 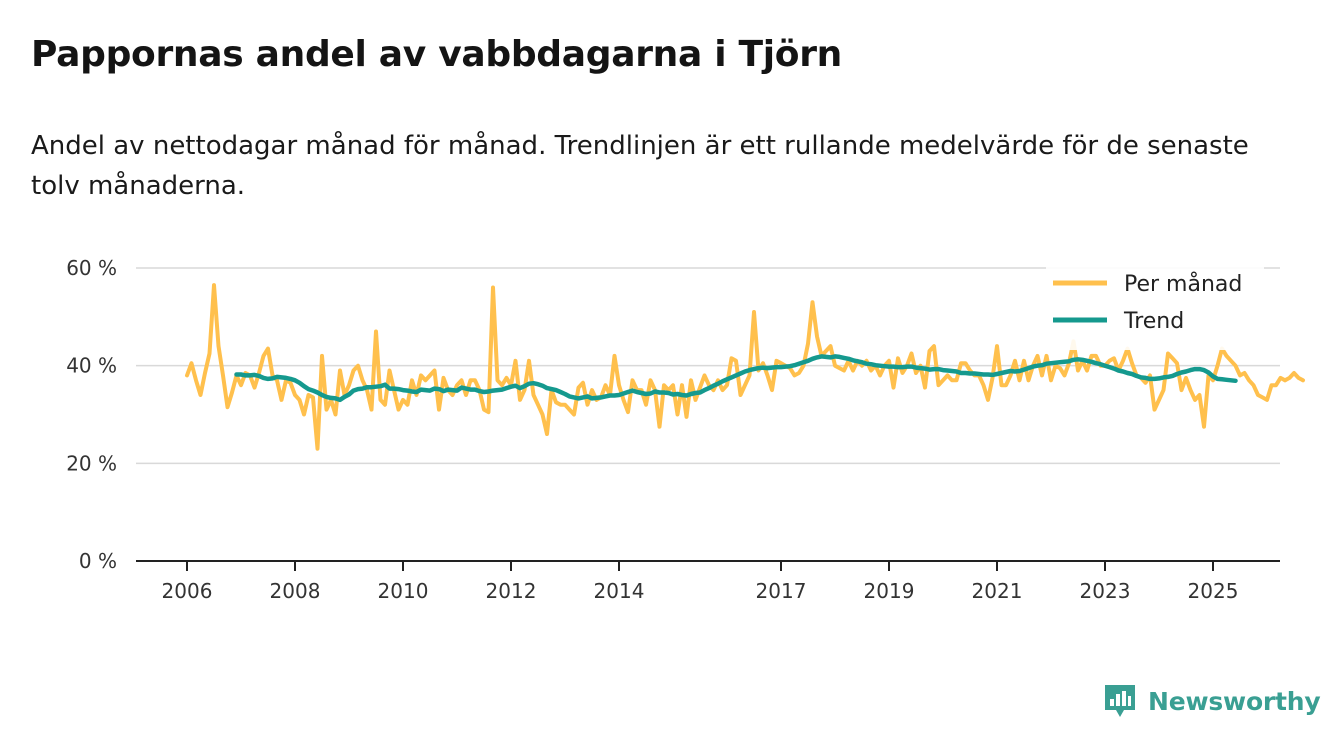 What do you see at coordinates (1120, 701) in the screenshot?
I see `newsworthy-logo-icon` at bounding box center [1120, 701].